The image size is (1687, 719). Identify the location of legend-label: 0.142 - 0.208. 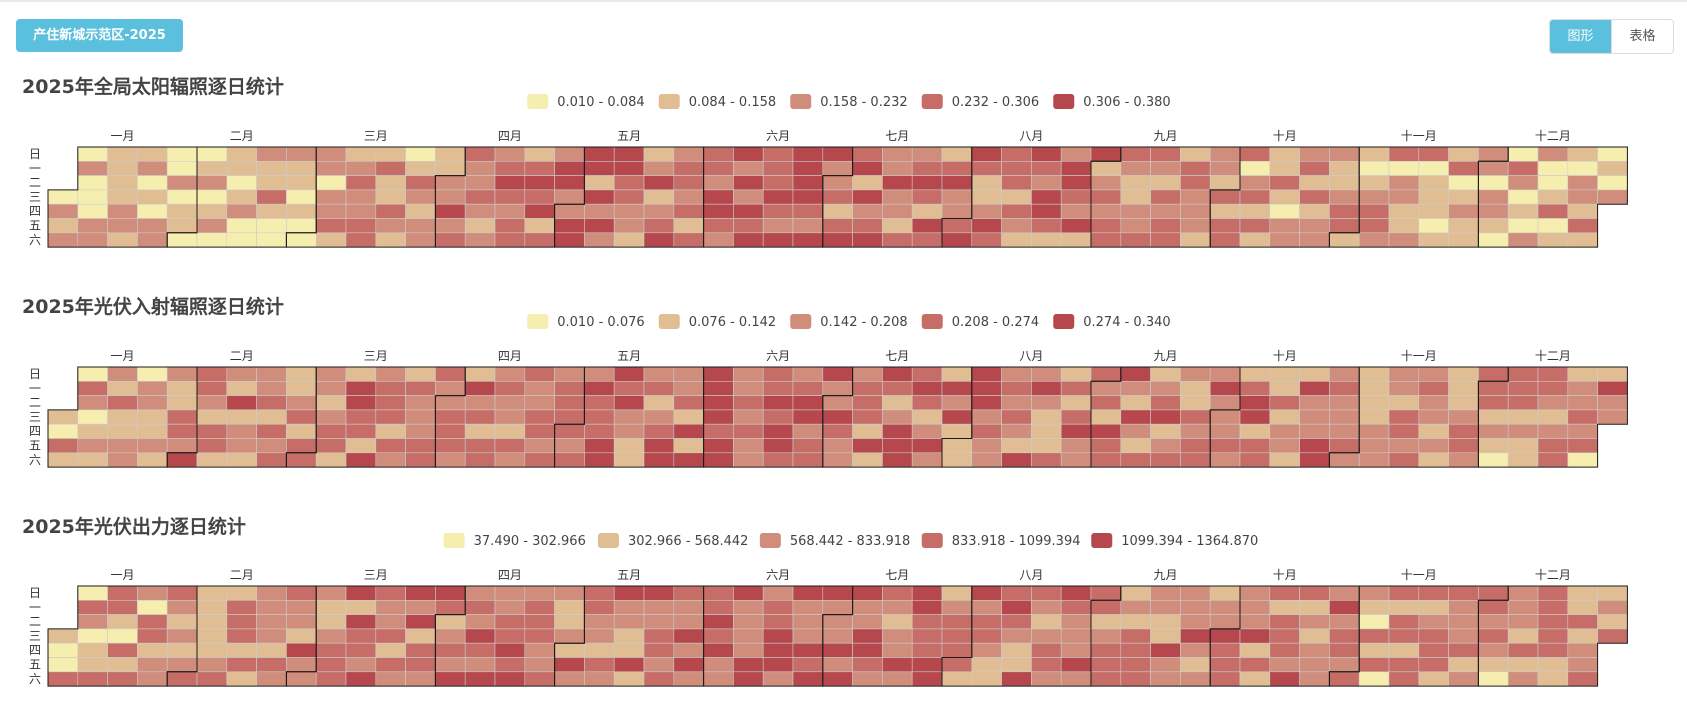
(863, 322).